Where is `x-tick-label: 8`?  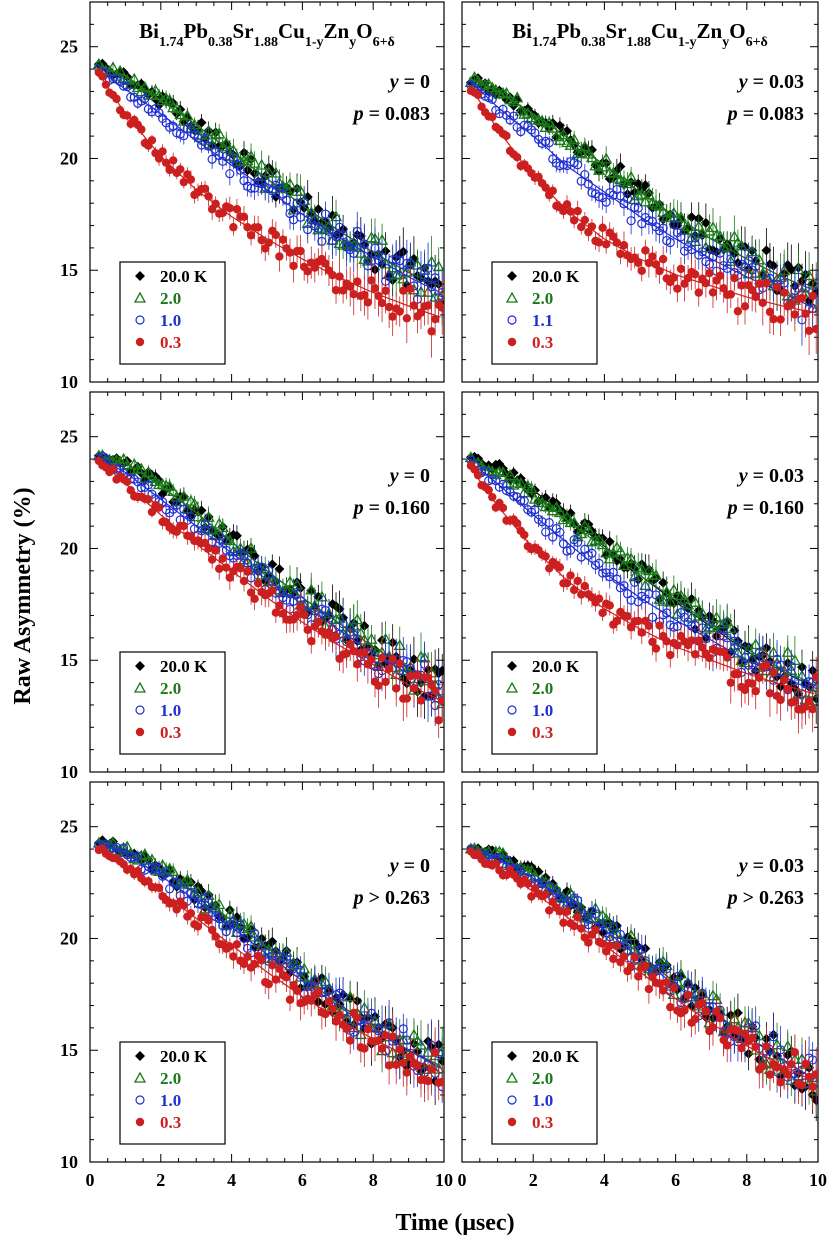
x-tick-label: 8 is located at coordinates (373, 1180).